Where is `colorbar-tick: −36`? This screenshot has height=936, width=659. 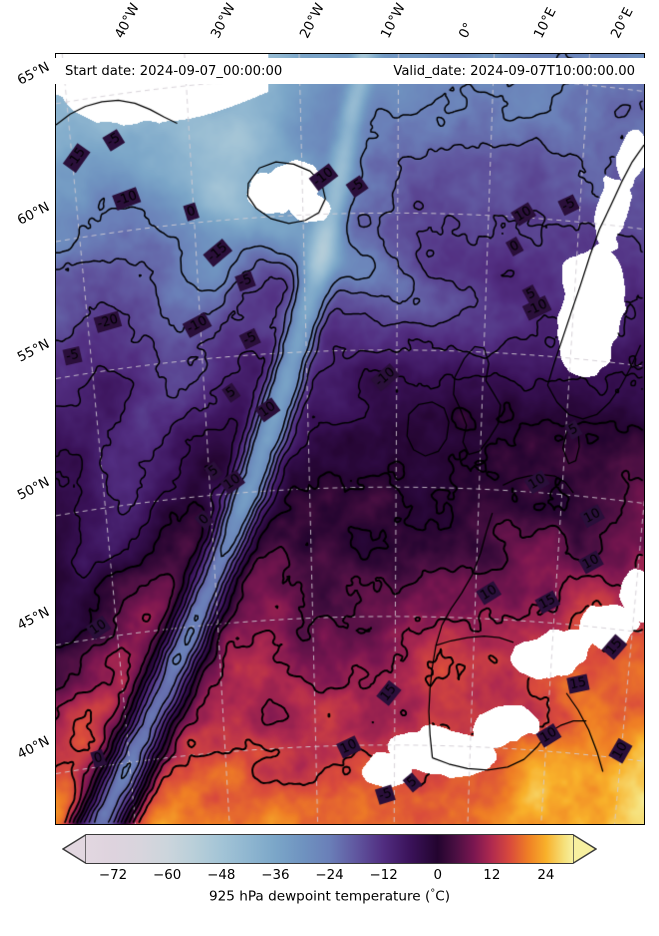 colorbar-tick: −36 is located at coordinates (275, 875).